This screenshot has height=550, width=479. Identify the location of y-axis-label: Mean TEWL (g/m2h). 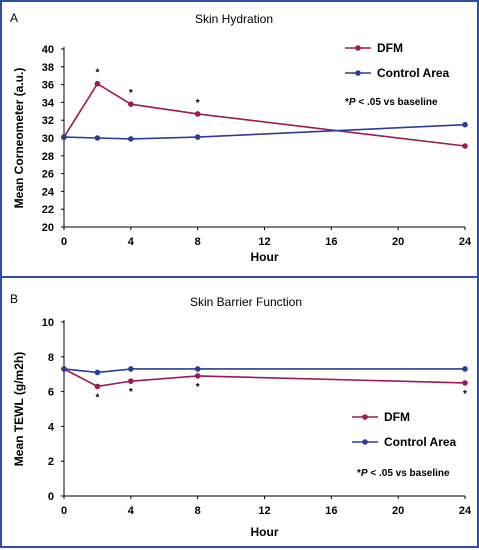
(19, 409).